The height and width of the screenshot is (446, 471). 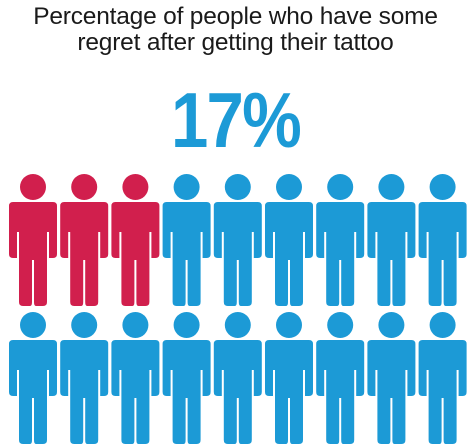 I want to click on chart-title-line-1: Percentage of people who have some, so click(x=235, y=16).